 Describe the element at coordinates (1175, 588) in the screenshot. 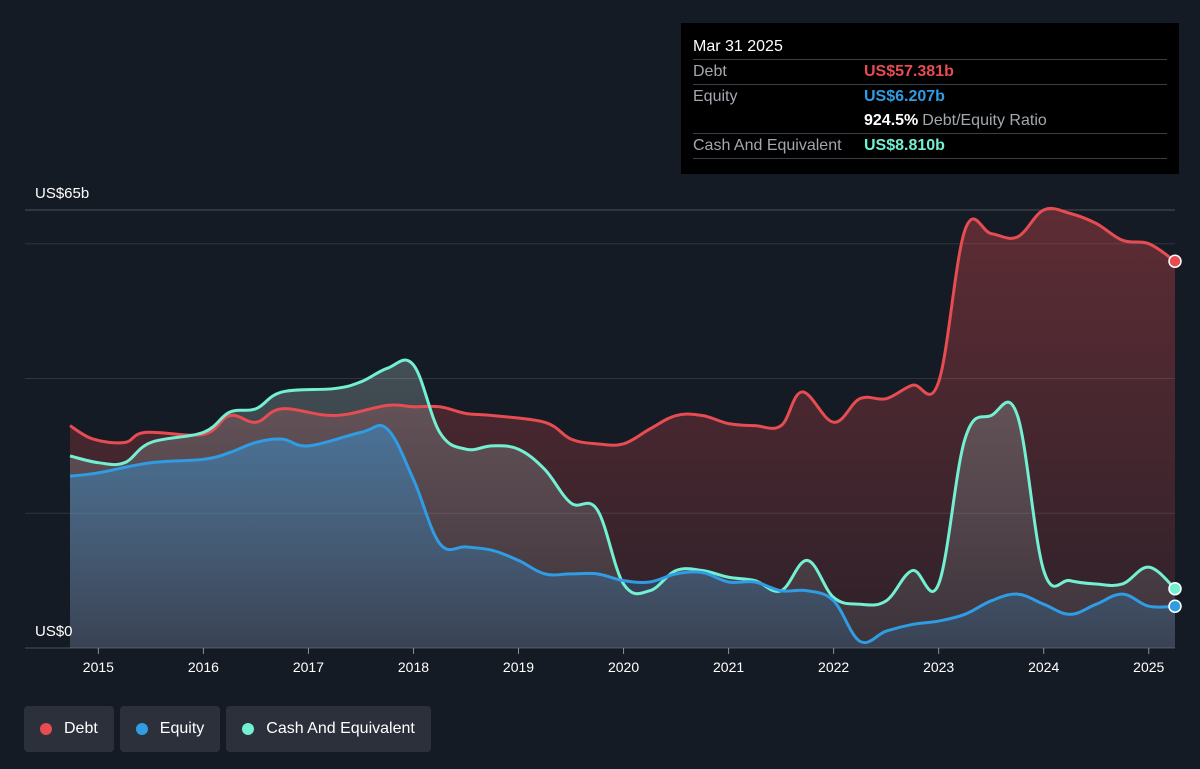

I see `cash-end-marker` at that location.